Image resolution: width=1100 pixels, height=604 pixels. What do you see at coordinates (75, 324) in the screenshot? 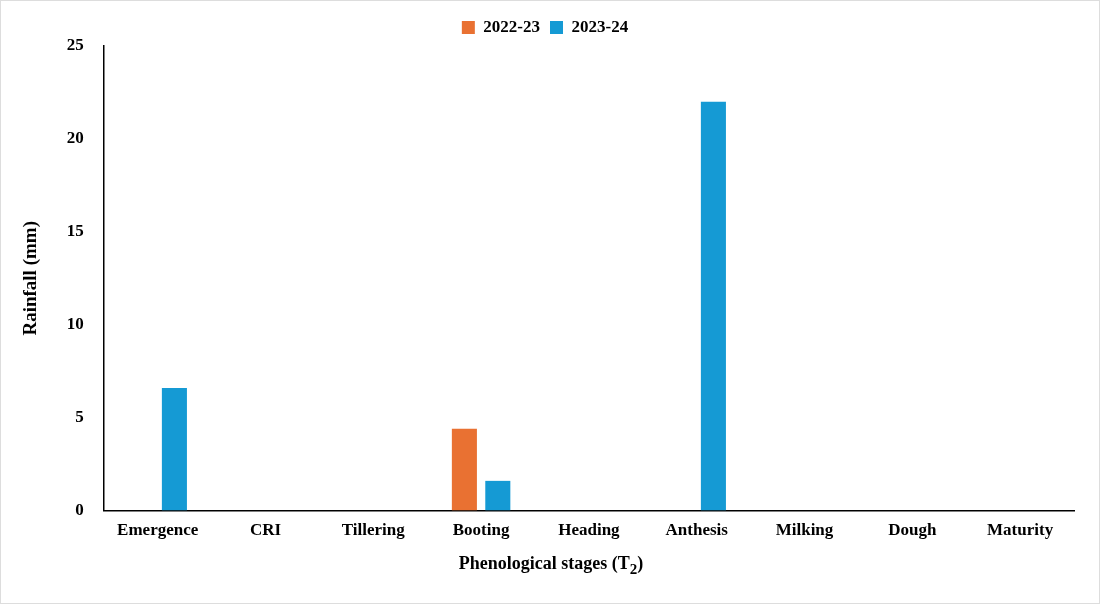
I see `y-tick-label: 10` at bounding box center [75, 324].